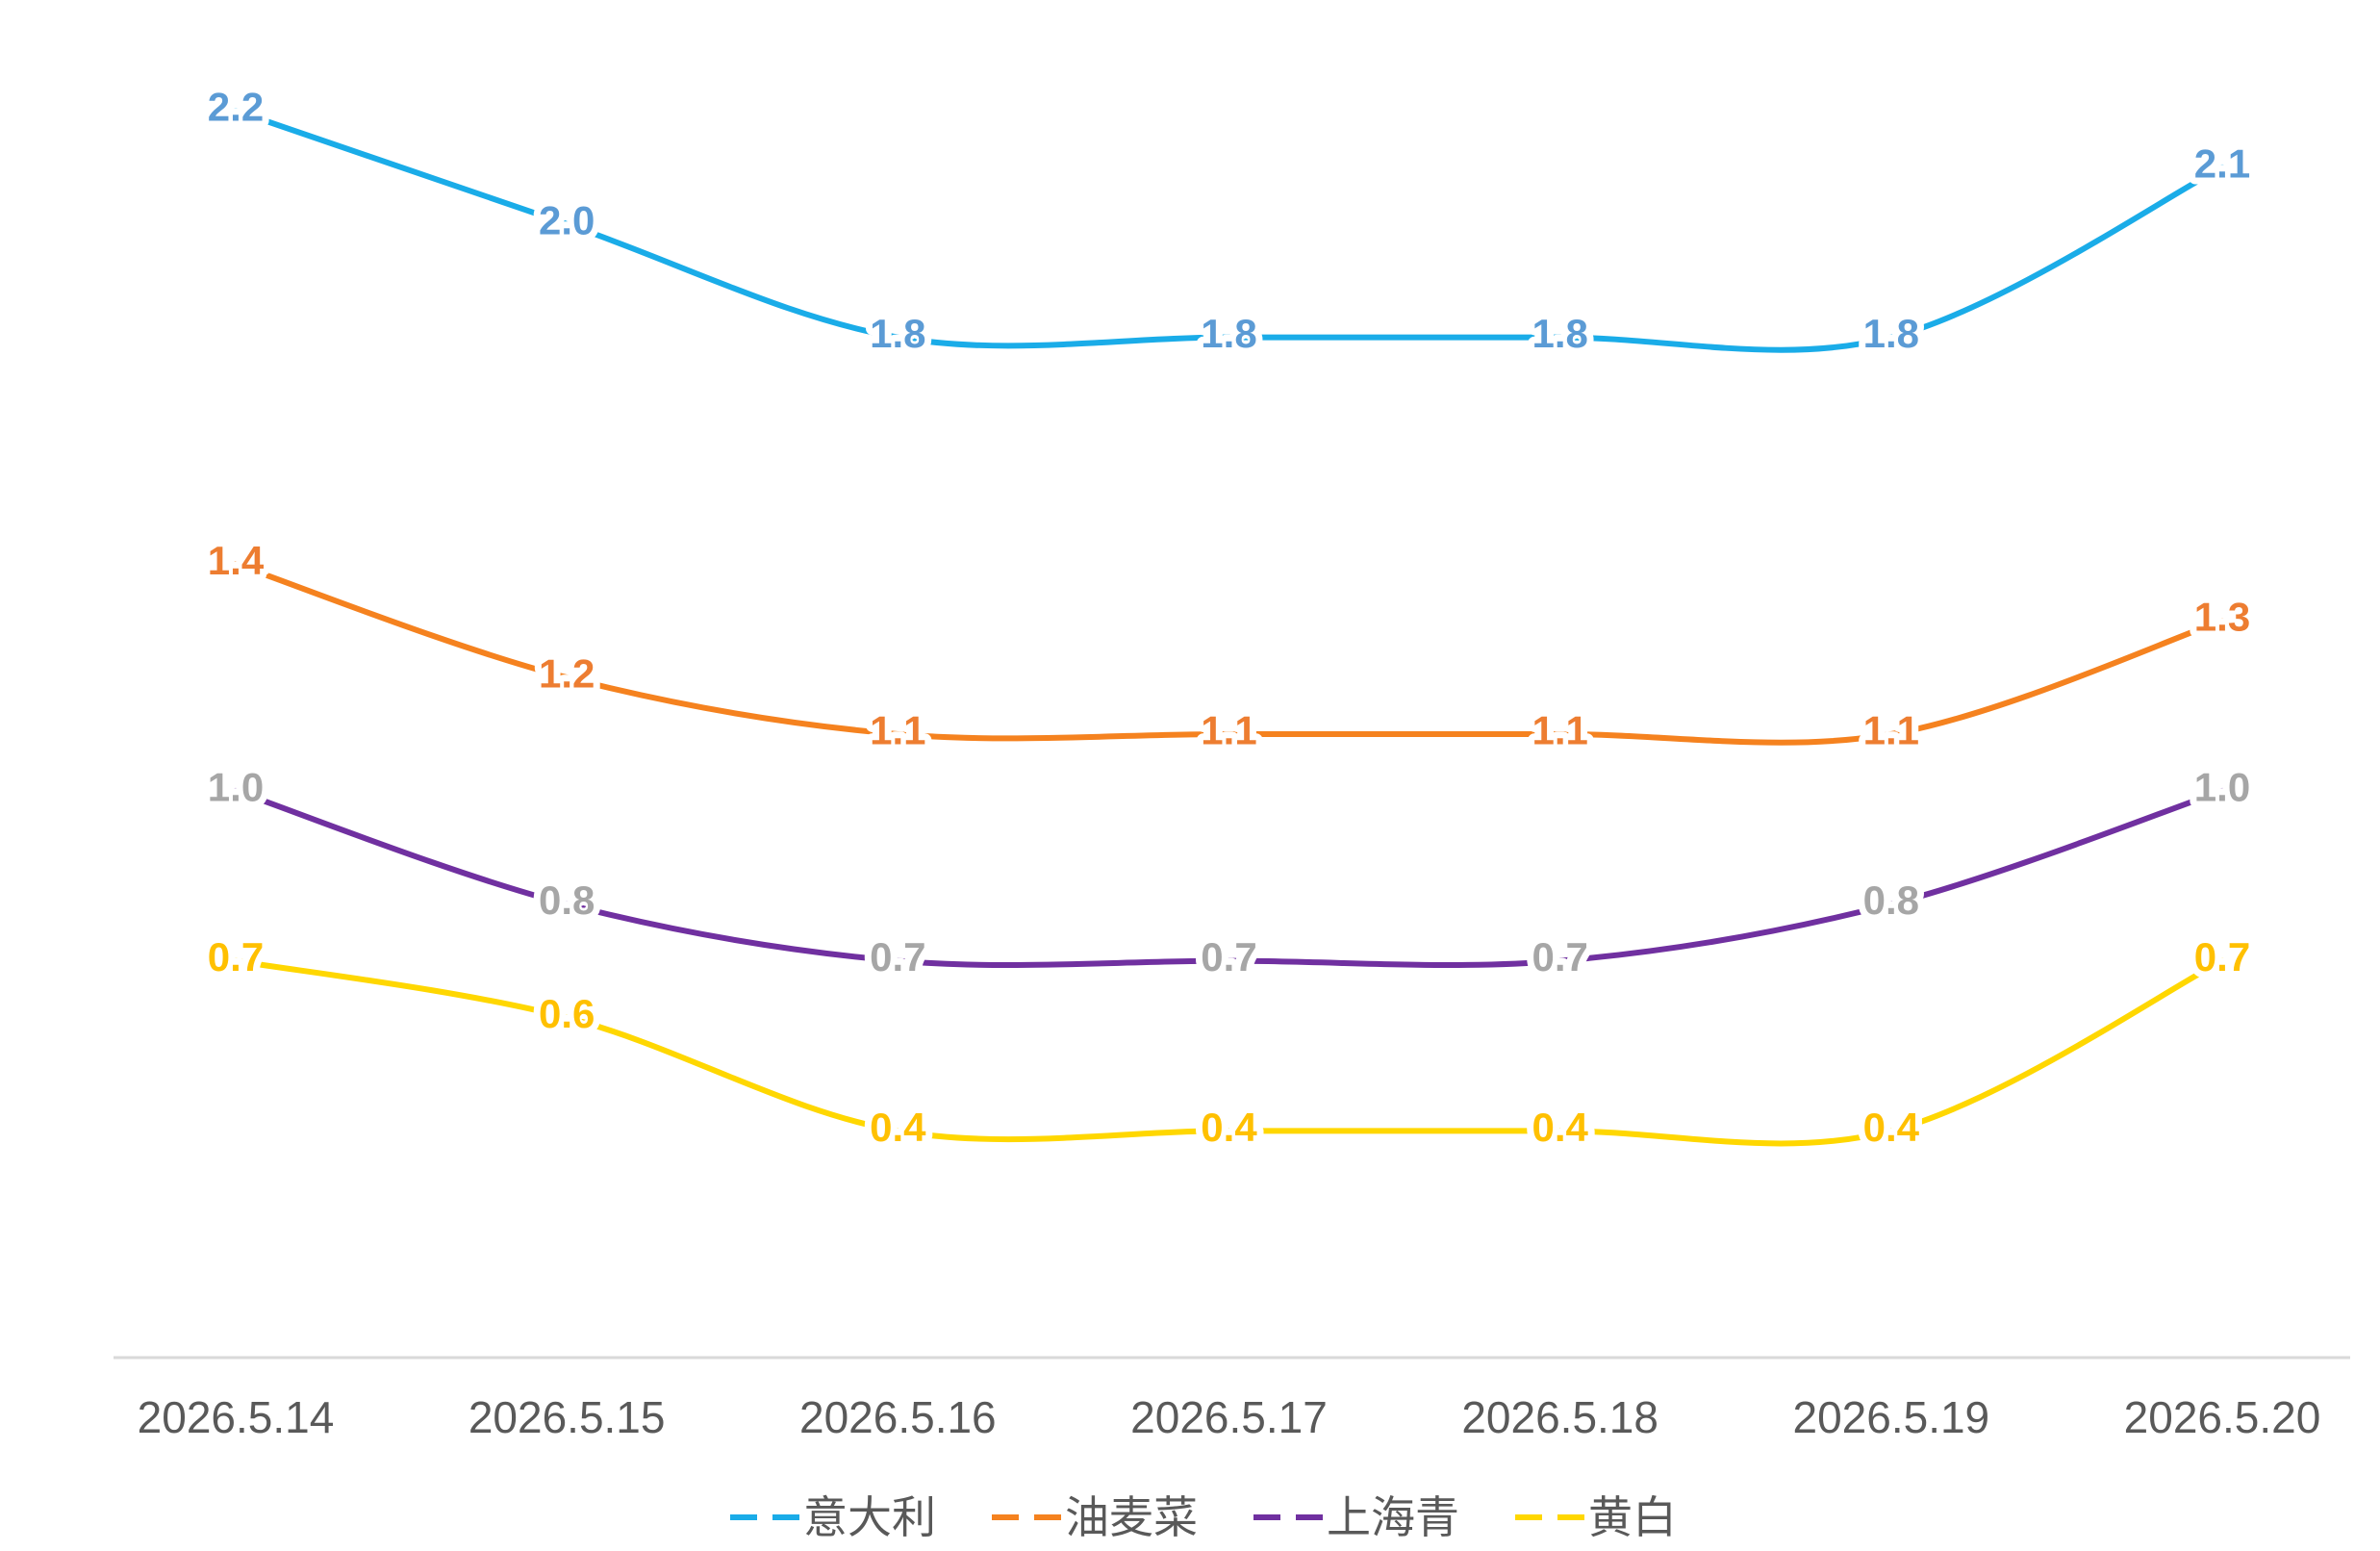 The height and width of the screenshot is (1551, 2380). What do you see at coordinates (2222, 1417) in the screenshot?
I see `x-tick-label: 2026.5.20` at bounding box center [2222, 1417].